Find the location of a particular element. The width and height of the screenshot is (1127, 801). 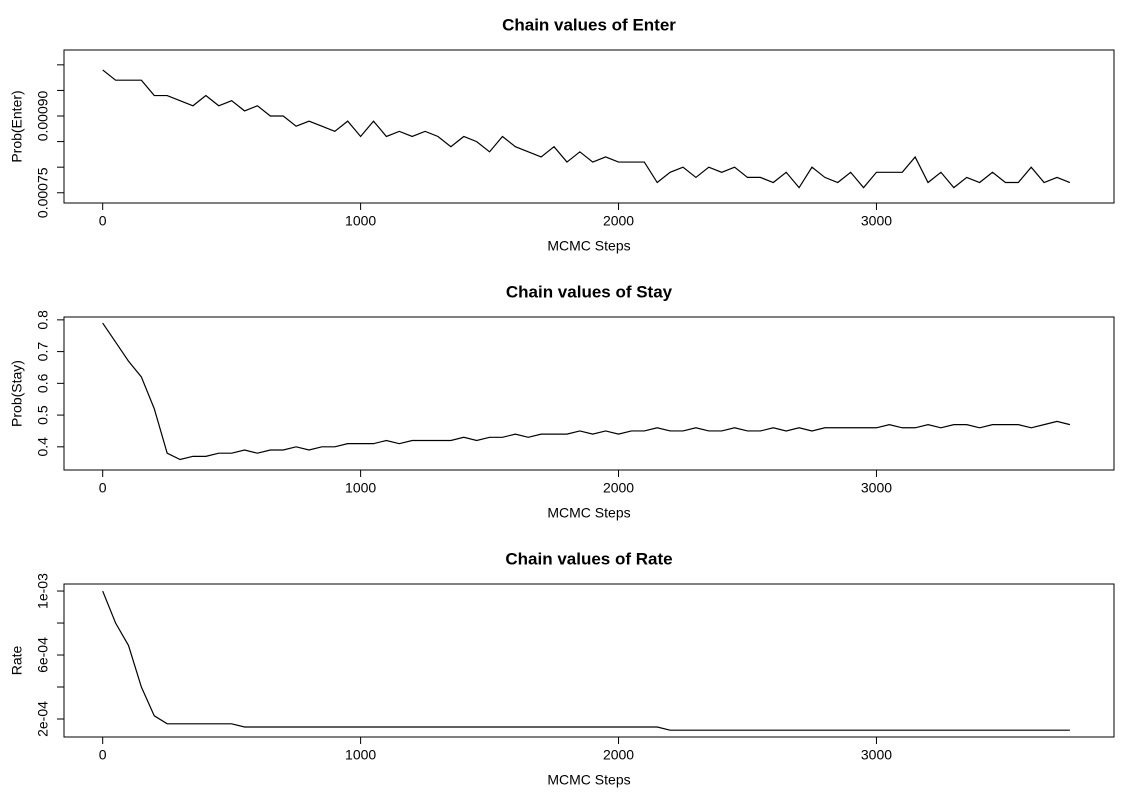

y-axis-label: Rate is located at coordinates (17, 661).